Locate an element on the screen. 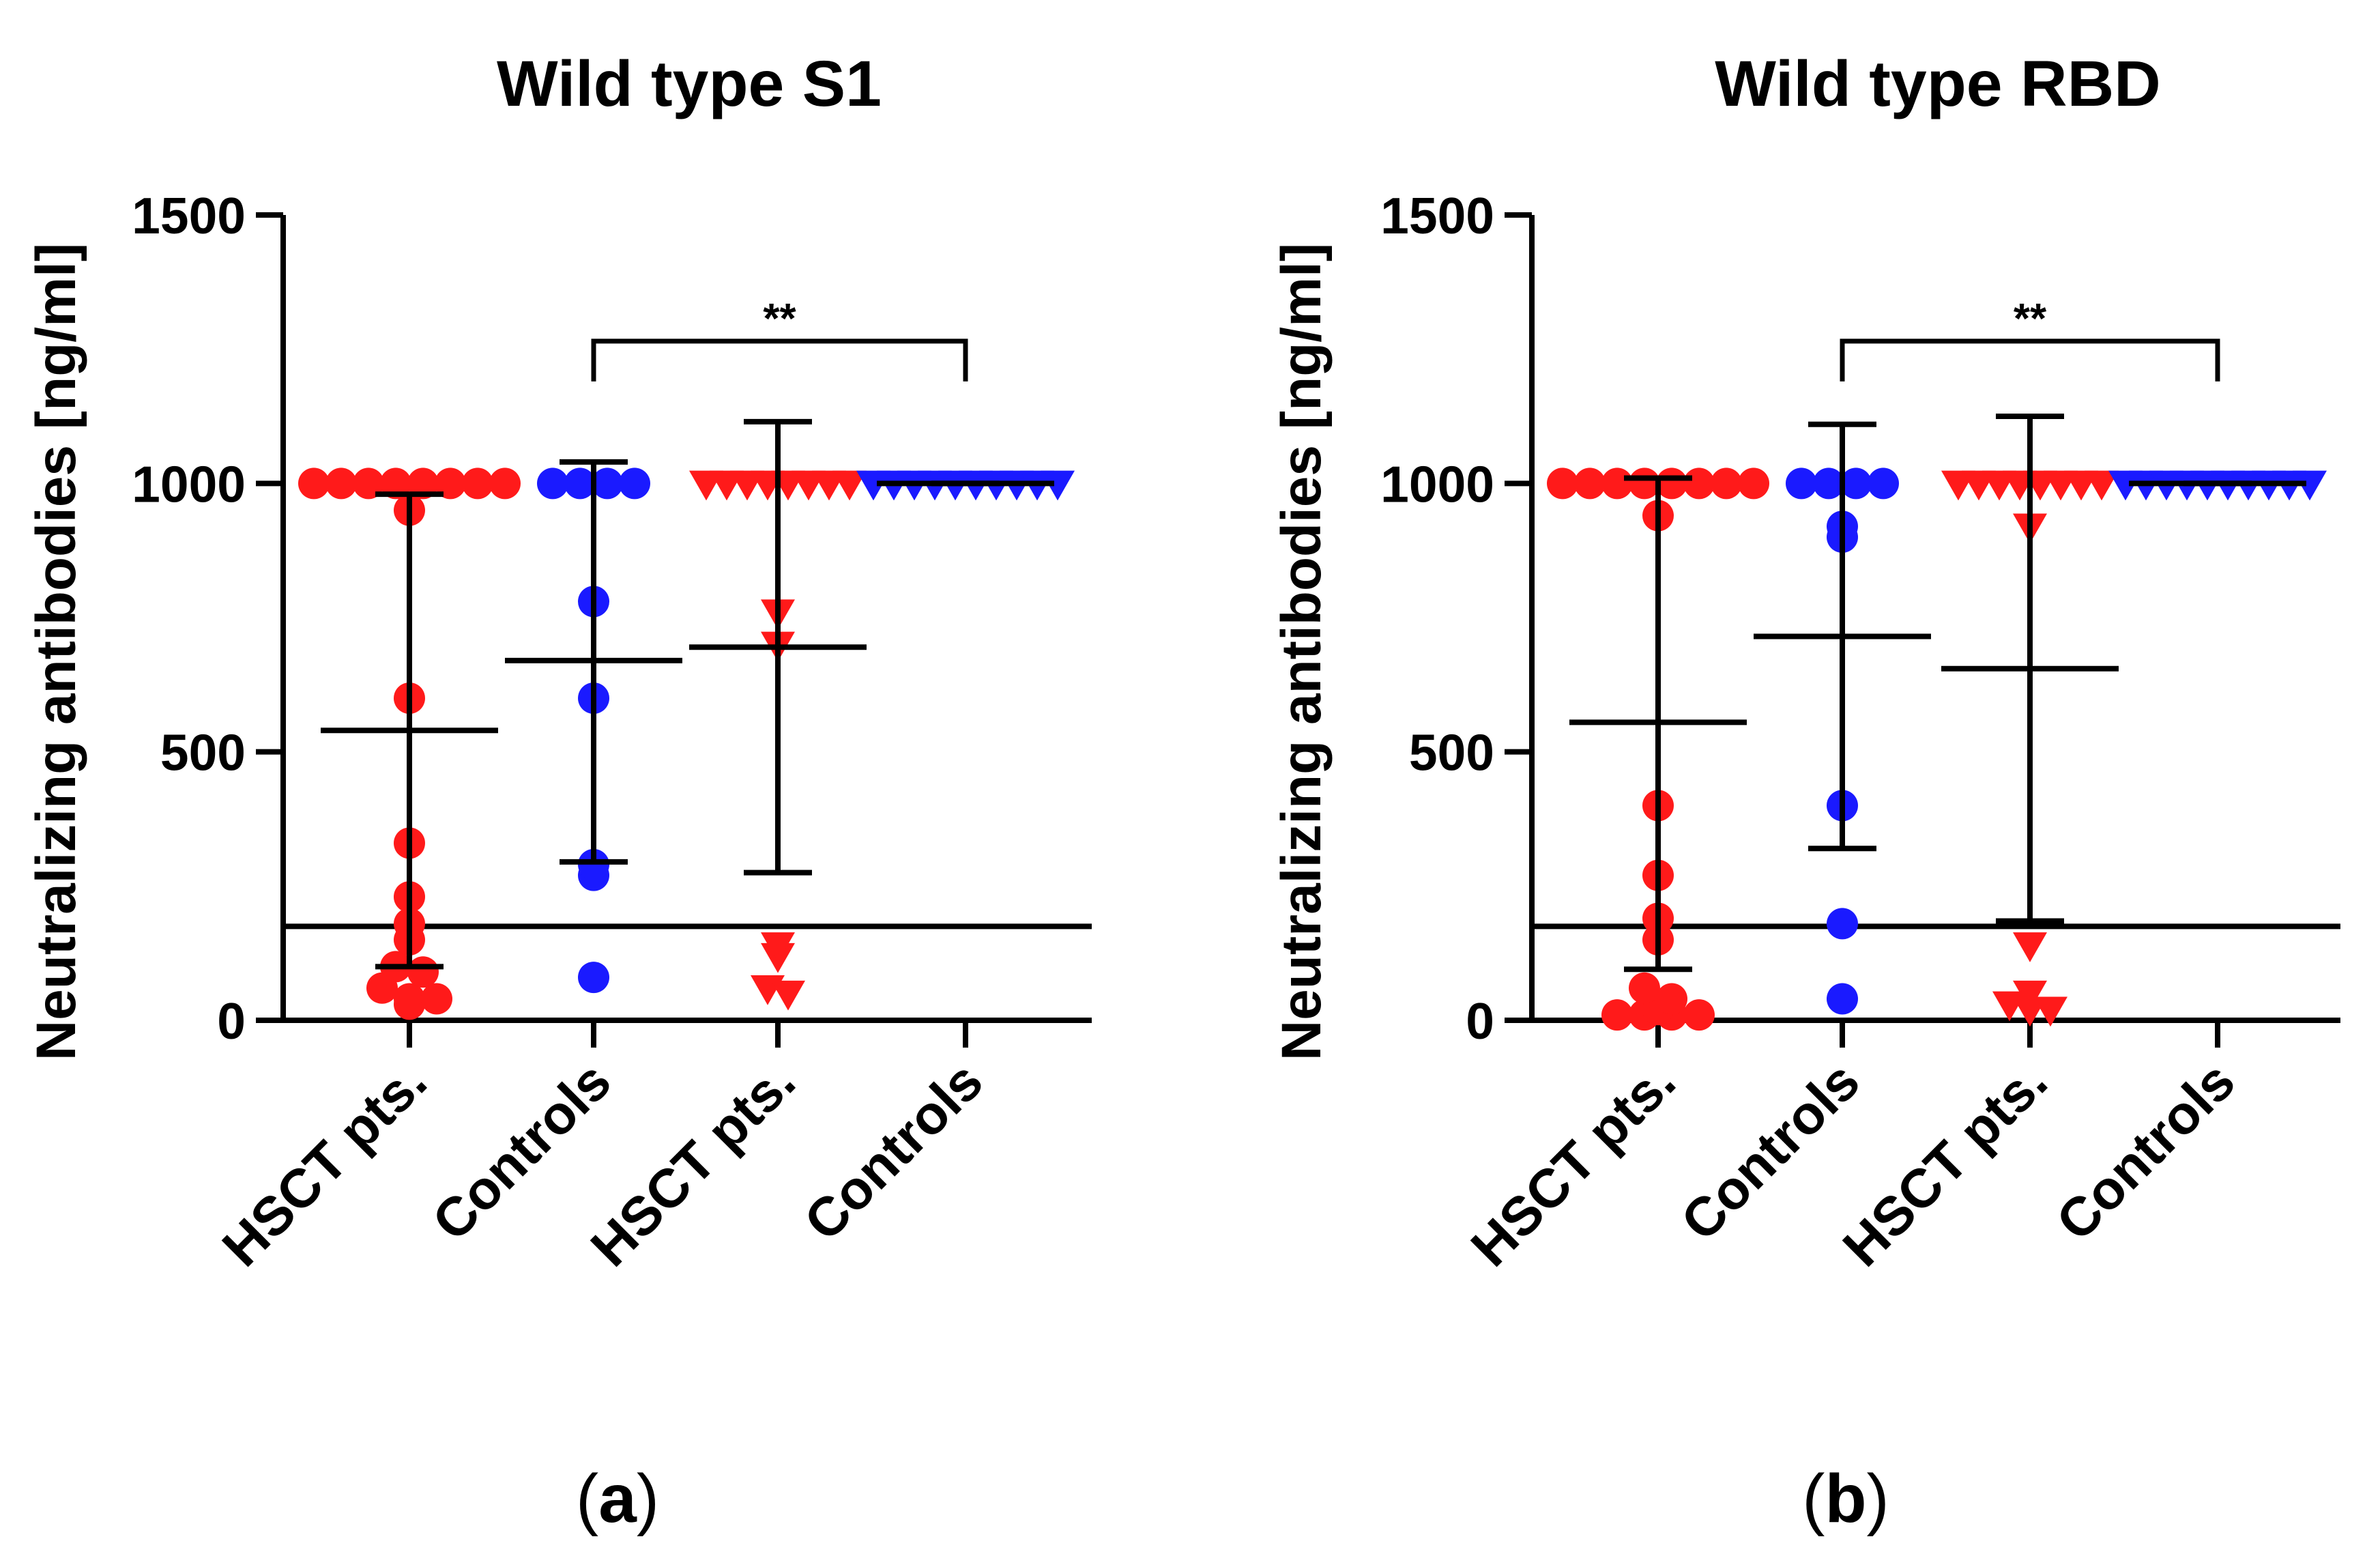 The width and height of the screenshot is (2380, 1554). panel-label-a: (a) is located at coordinates (617, 1499).